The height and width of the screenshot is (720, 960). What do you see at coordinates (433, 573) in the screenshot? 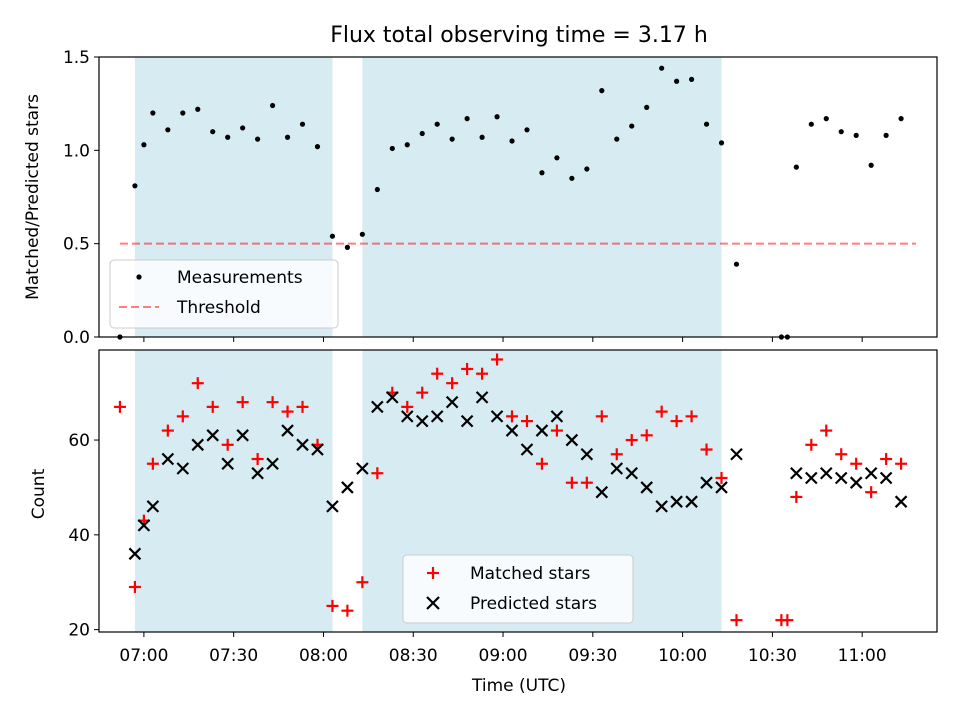
I see `legend-matched-marker` at bounding box center [433, 573].